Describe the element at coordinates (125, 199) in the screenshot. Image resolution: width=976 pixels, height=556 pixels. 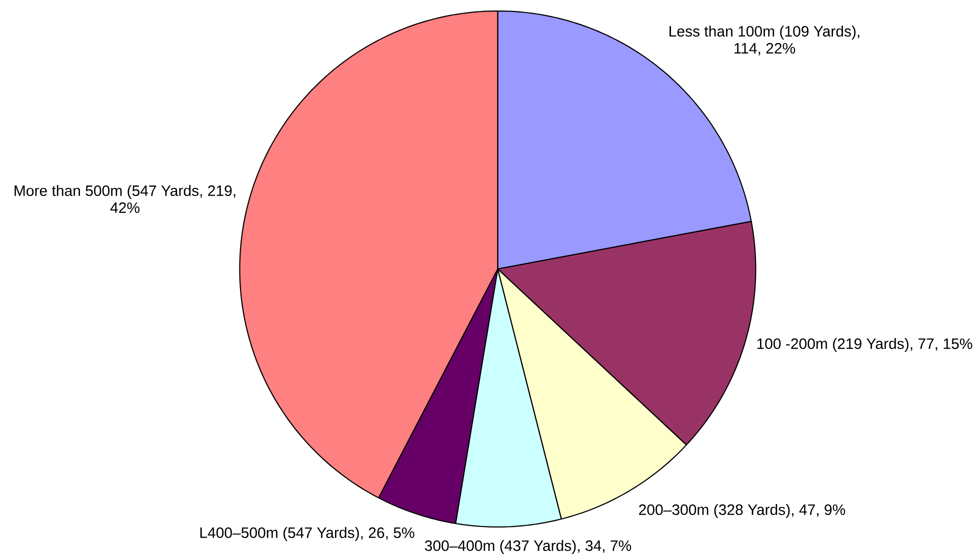
I see `slice-label: More than 500m (547 Yards, 219, 42%` at that location.